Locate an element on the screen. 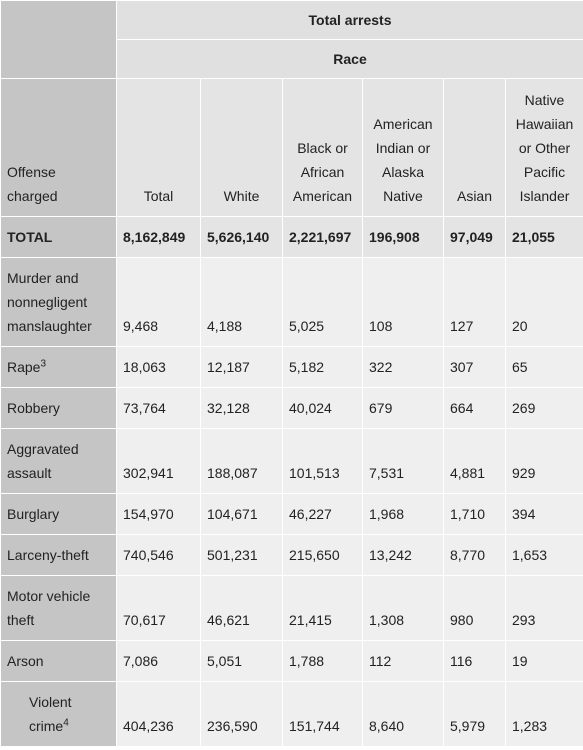 The image size is (583, 750). total-arrests-header: Total arrests is located at coordinates (349, 20).